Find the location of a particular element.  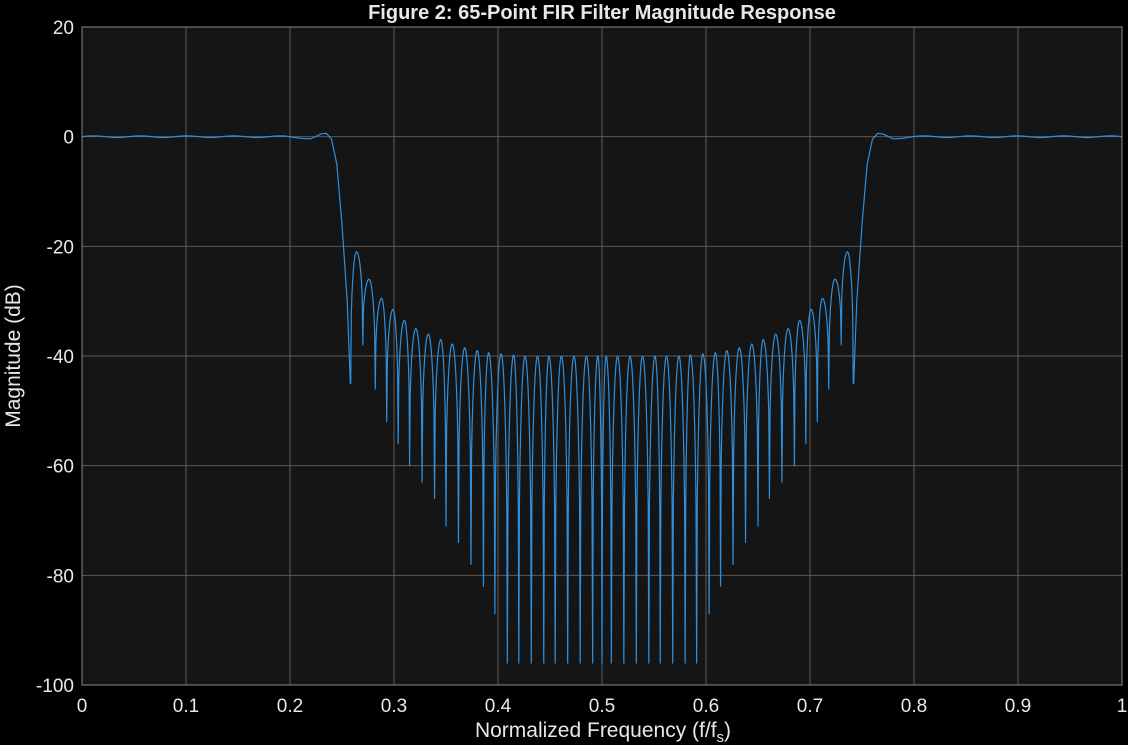

x-tick-label: 0.7 is located at coordinates (810, 706).